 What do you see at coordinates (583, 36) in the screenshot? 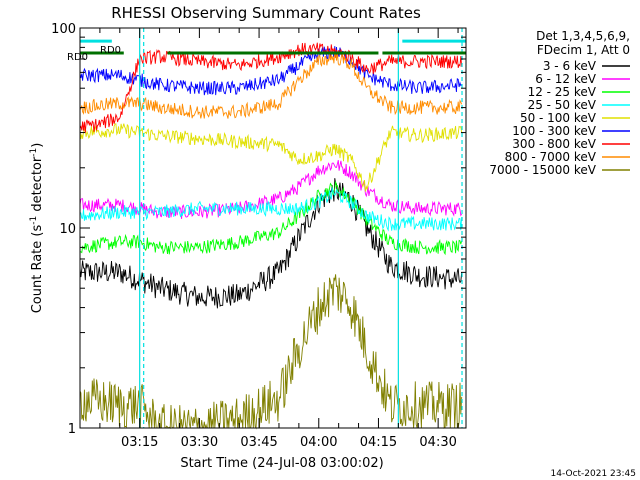
I see `legend-header-detectors: Det 1,3,4,5,6,9,` at bounding box center [583, 36].